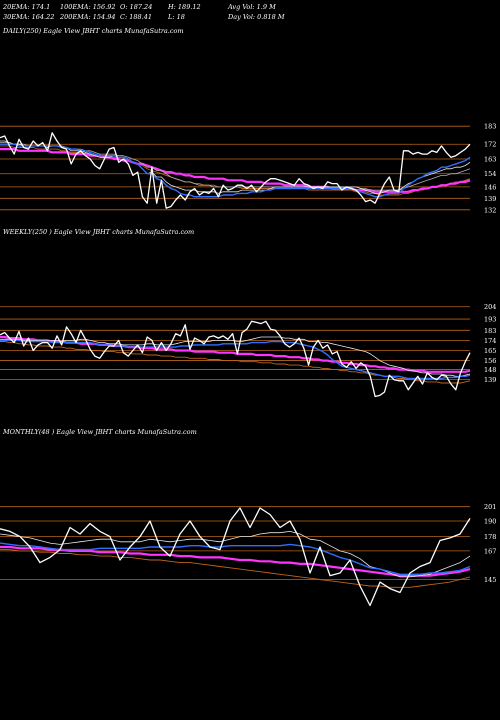 This screenshot has width=500, height=720. I want to click on monthly-y-tick-label: 167, so click(490, 551).